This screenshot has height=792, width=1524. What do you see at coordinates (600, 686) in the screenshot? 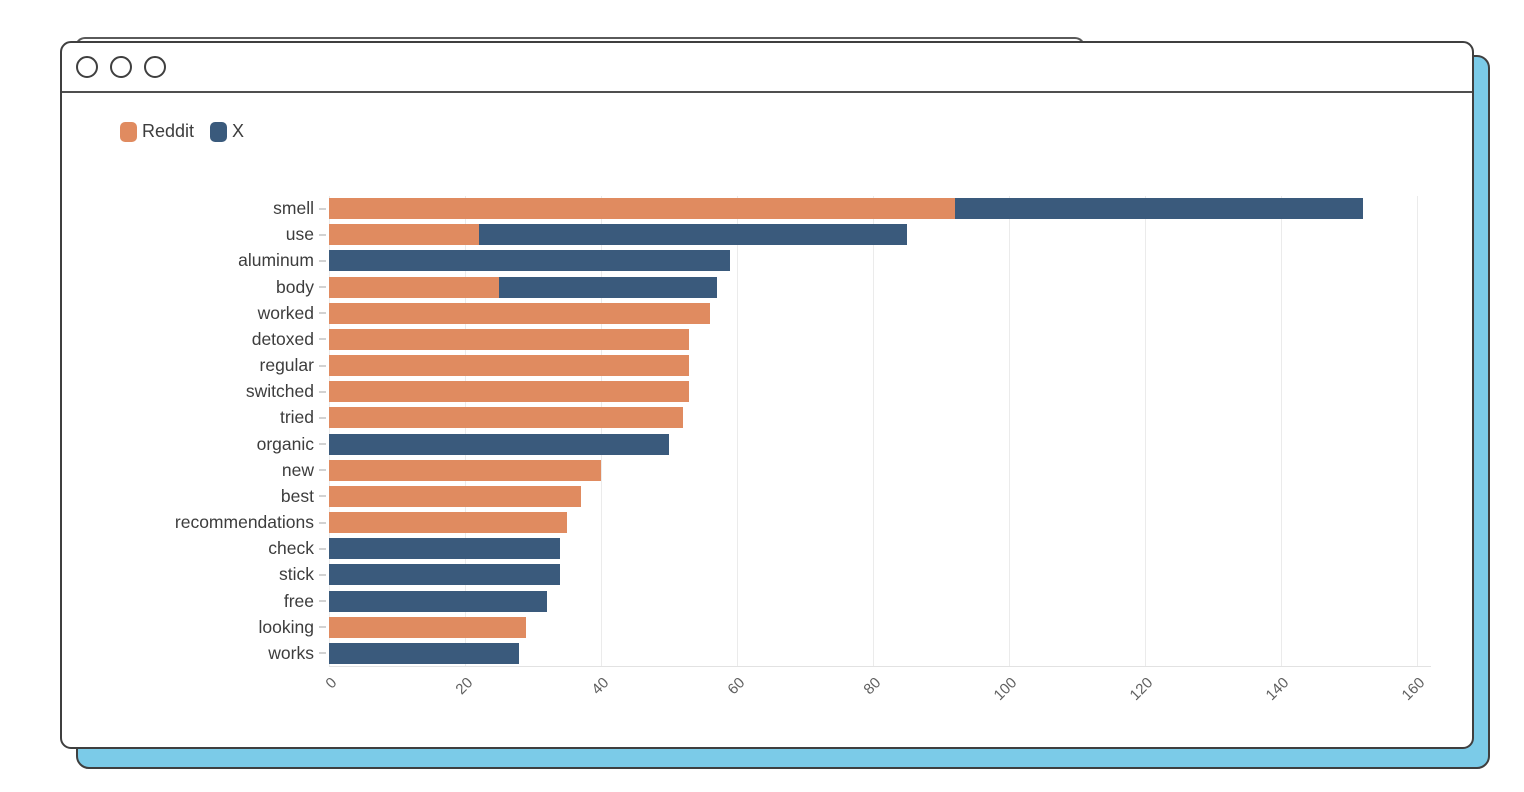
I see `x-tick-label-40: 40` at bounding box center [600, 686].